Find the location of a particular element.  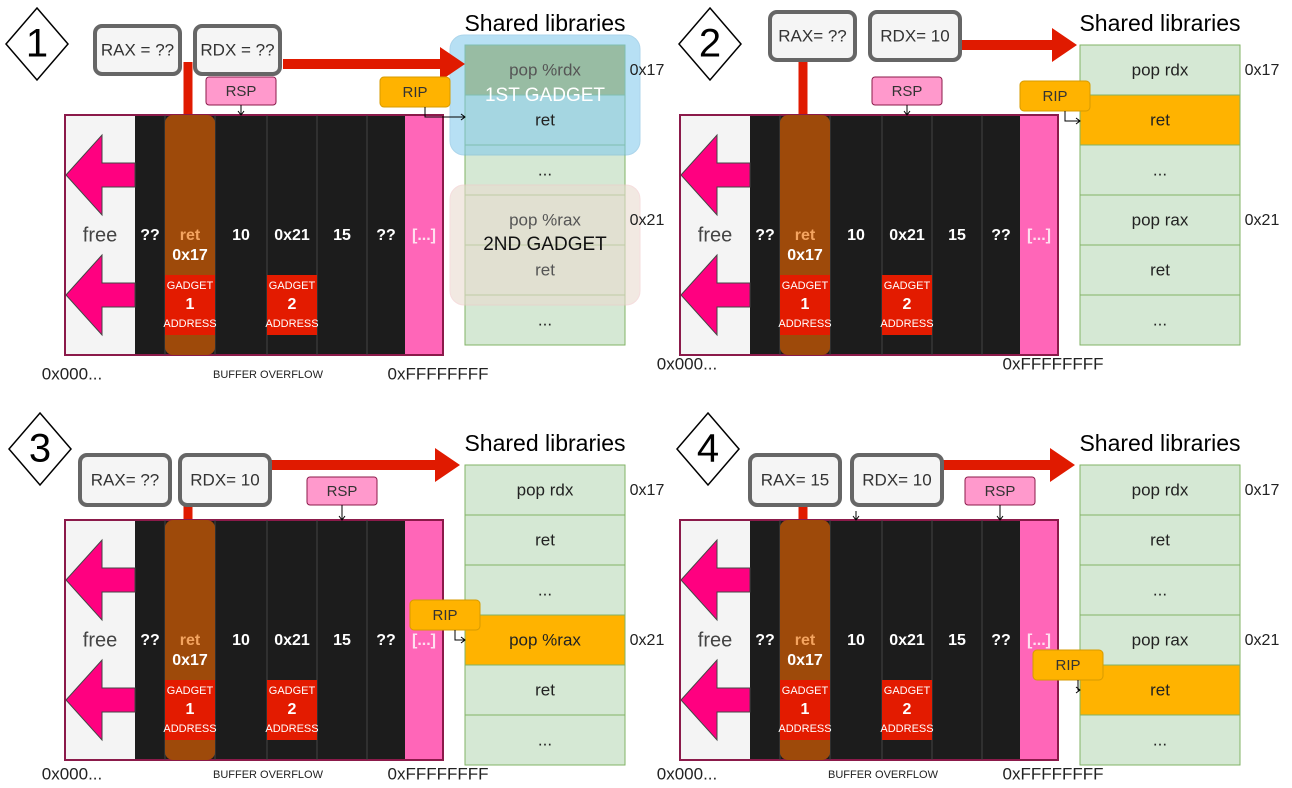

second-gadget-overlay is located at coordinates (545, 245).